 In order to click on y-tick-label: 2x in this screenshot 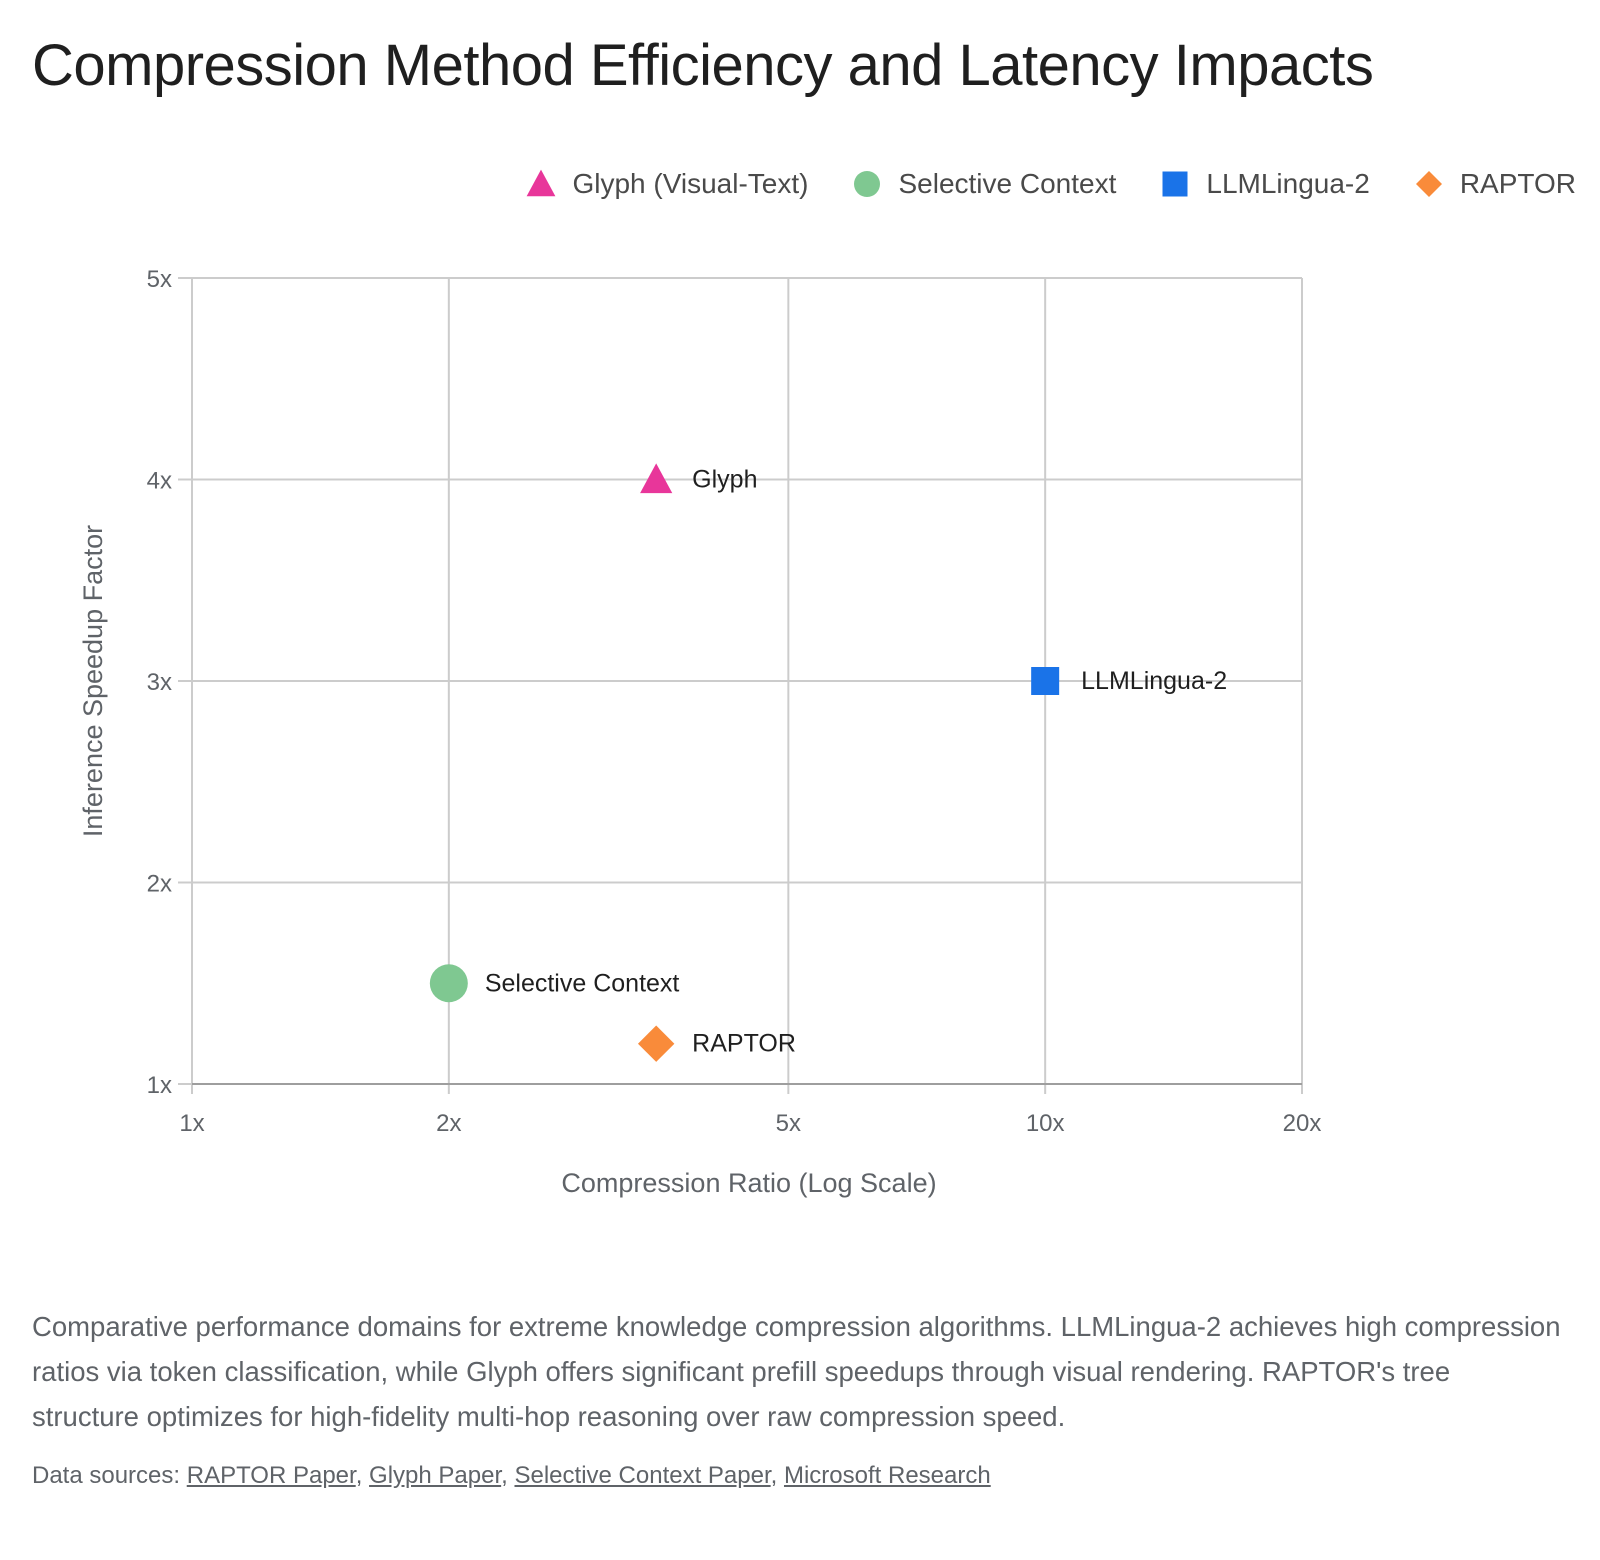, I will do `click(159, 884)`.